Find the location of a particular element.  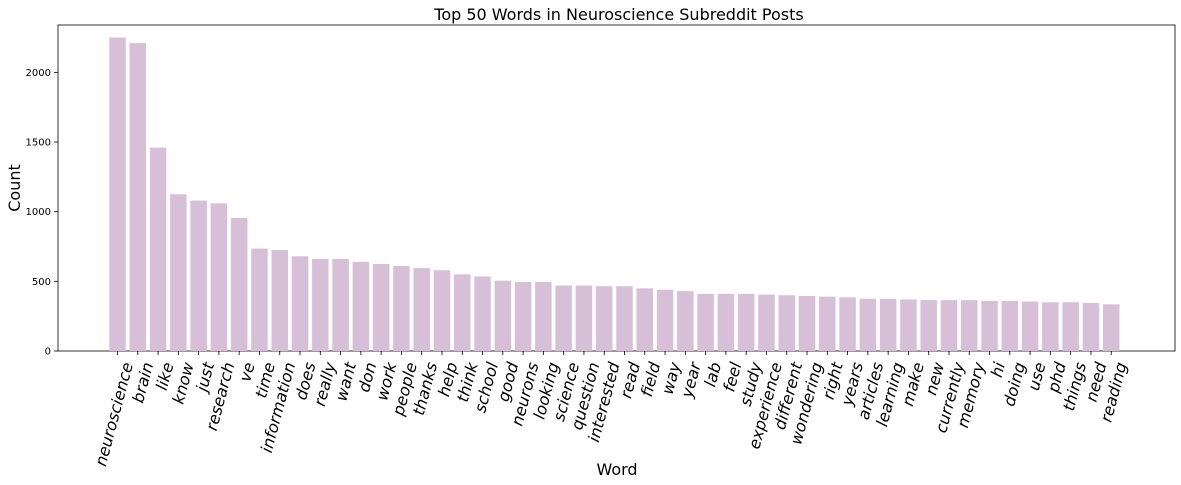

bar-really is located at coordinates (320, 305).